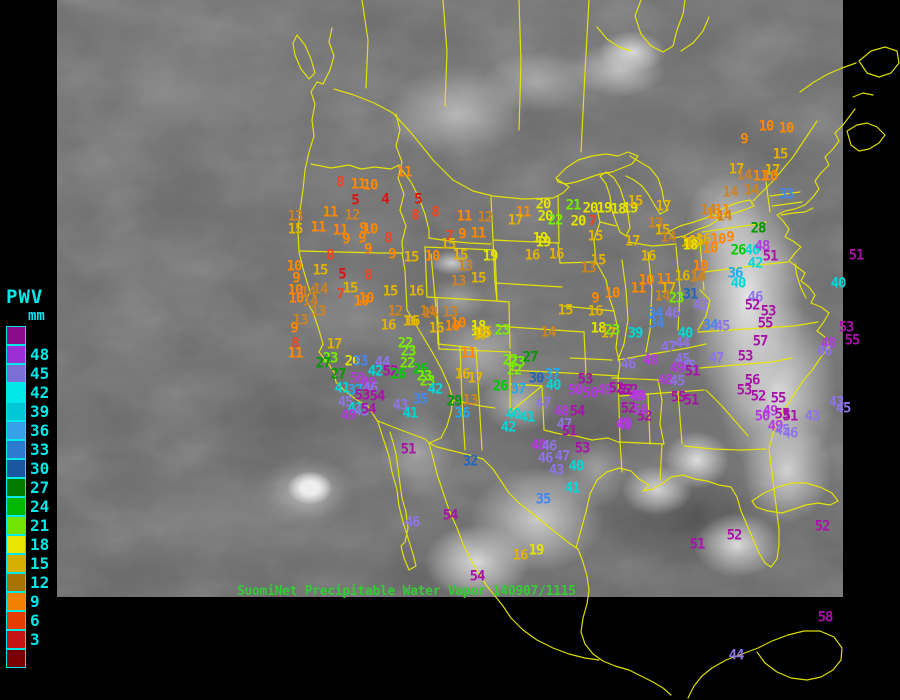 Image resolution: width=900 pixels, height=700 pixels. I want to click on station-pwv-value: 40, so click(553, 385).